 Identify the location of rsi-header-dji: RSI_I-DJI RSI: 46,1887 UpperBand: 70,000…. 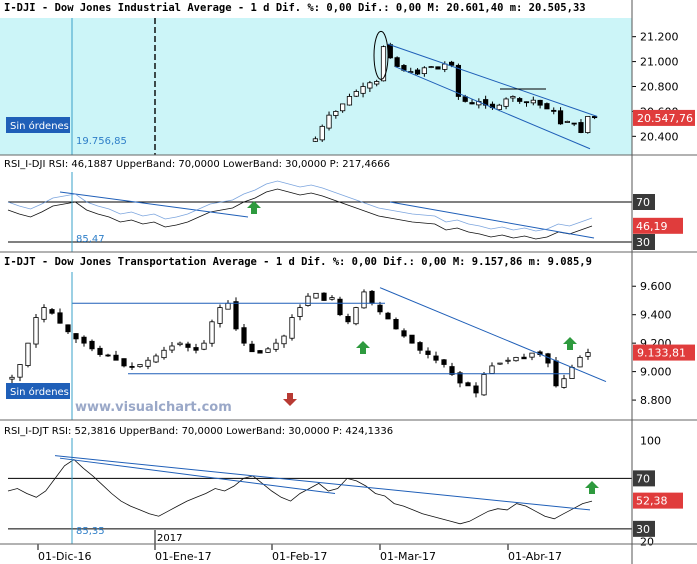
(197, 164).